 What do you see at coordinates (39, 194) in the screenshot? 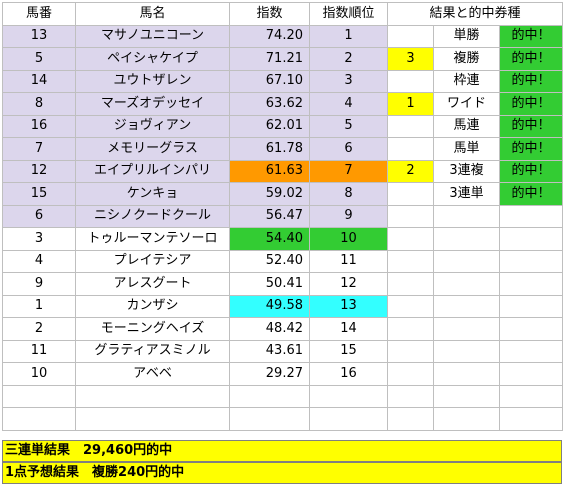
I see `horse-number-cell: 15` at bounding box center [39, 194].